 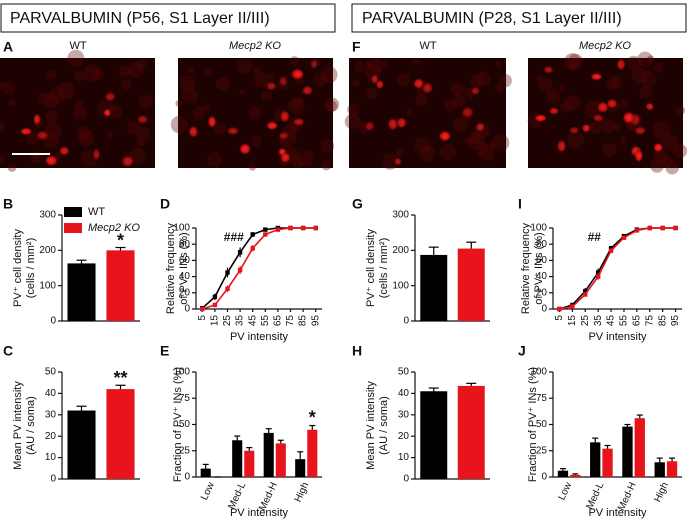 I want to click on panel-label: E, so click(x=164, y=351).